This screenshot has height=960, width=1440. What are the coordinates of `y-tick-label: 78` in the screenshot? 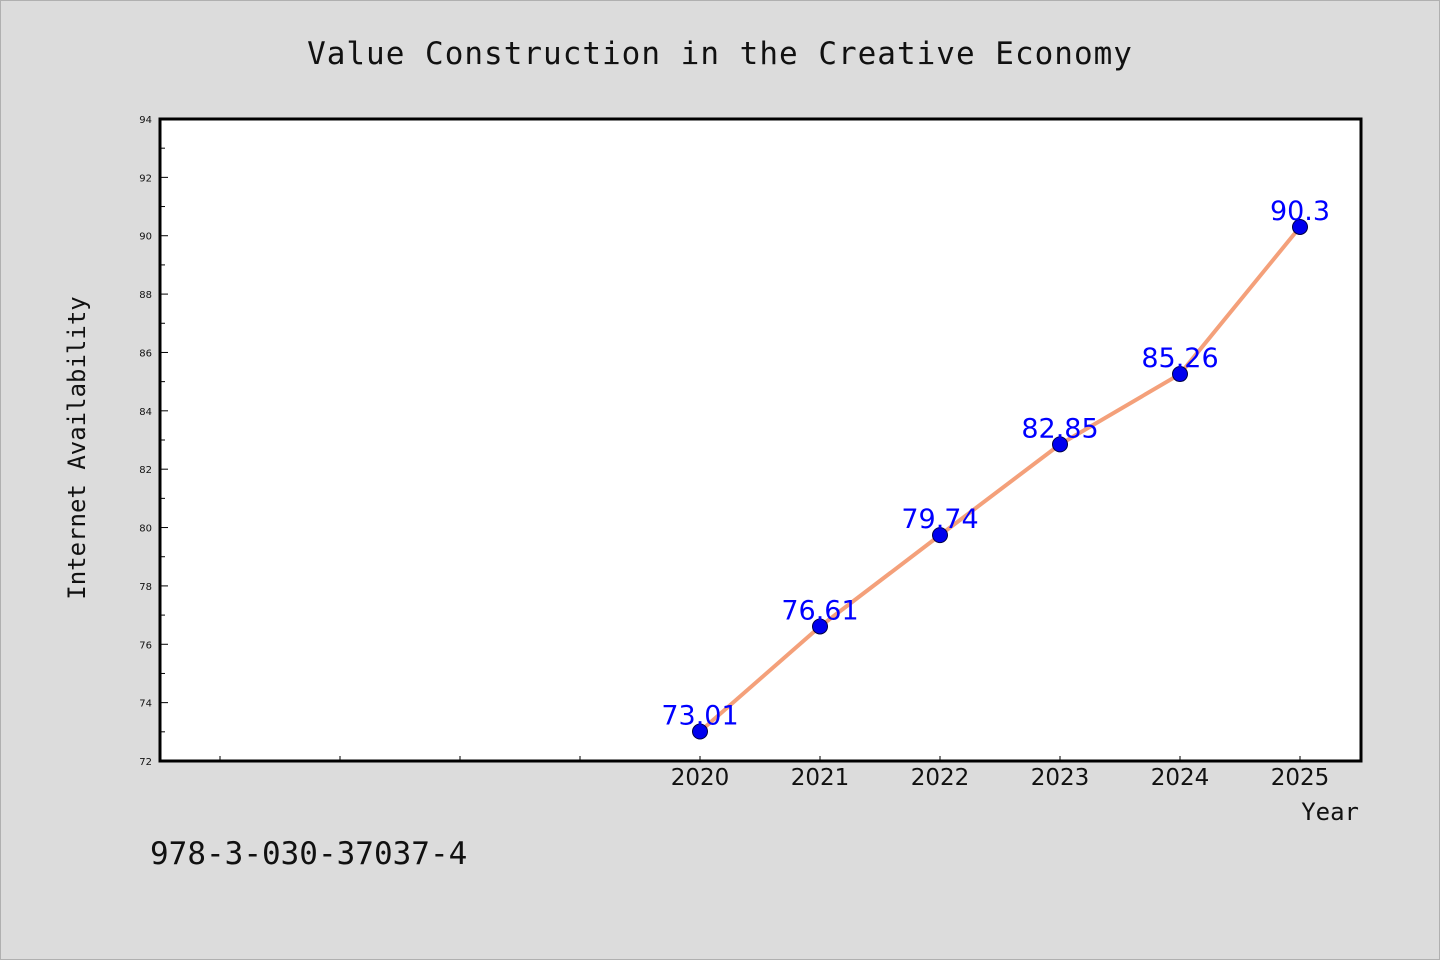 It's located at (145, 587).